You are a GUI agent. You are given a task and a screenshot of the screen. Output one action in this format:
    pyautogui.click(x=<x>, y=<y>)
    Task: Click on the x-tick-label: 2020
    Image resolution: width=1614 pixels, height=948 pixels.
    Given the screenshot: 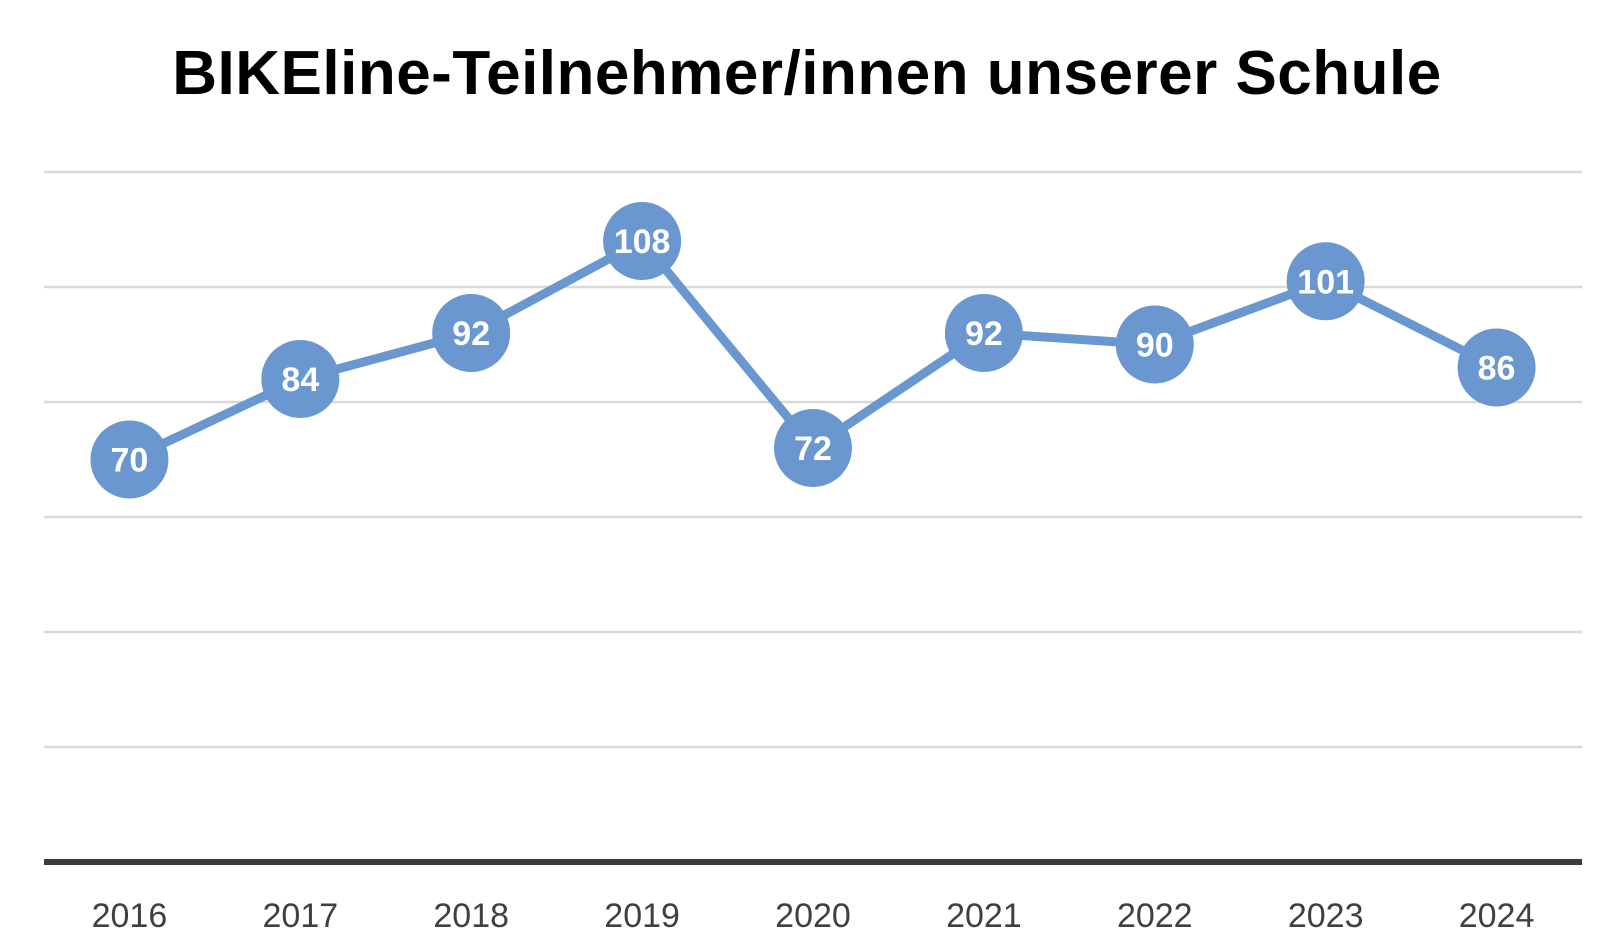 What is the action you would take?
    pyautogui.click(x=813, y=916)
    